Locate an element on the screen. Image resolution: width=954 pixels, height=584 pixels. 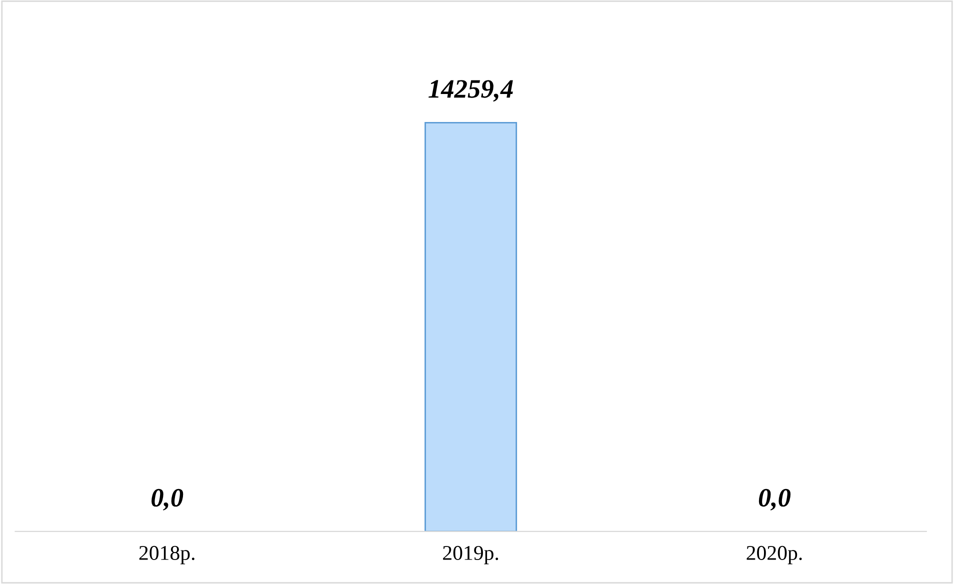
x-tick-label: 2019р. is located at coordinates (470, 555).